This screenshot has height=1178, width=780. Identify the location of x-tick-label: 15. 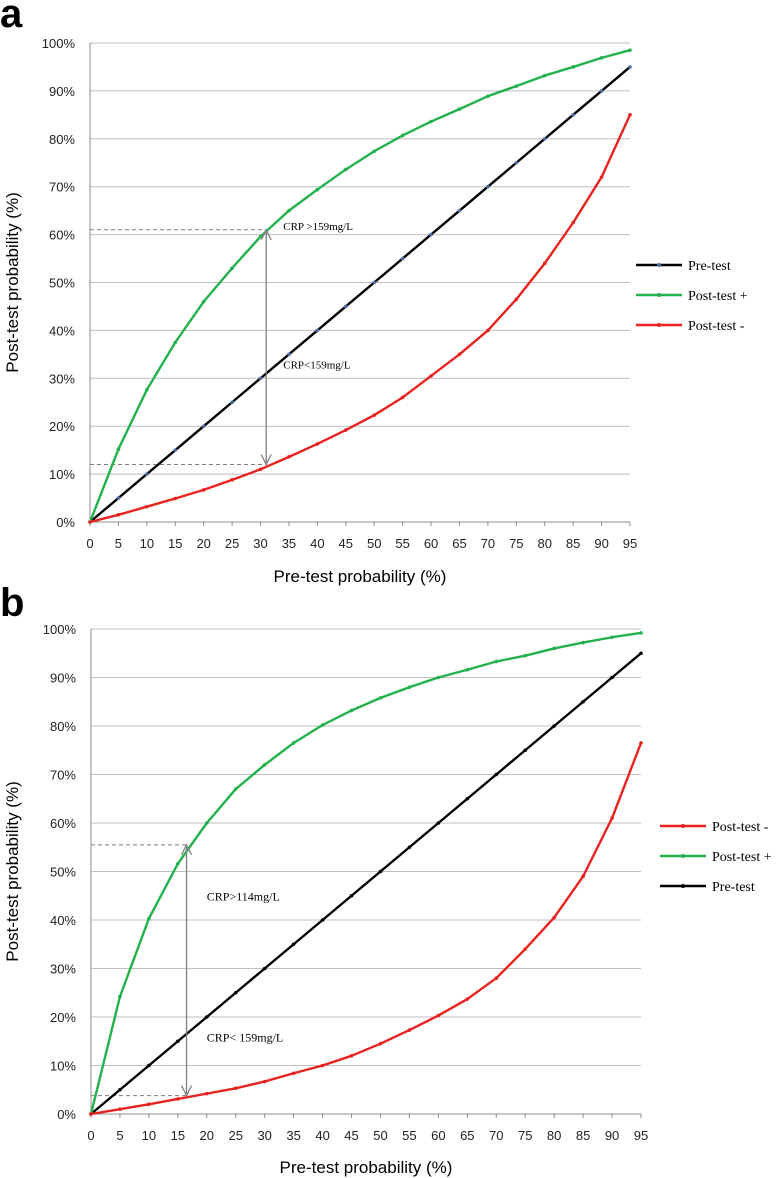
(175, 543).